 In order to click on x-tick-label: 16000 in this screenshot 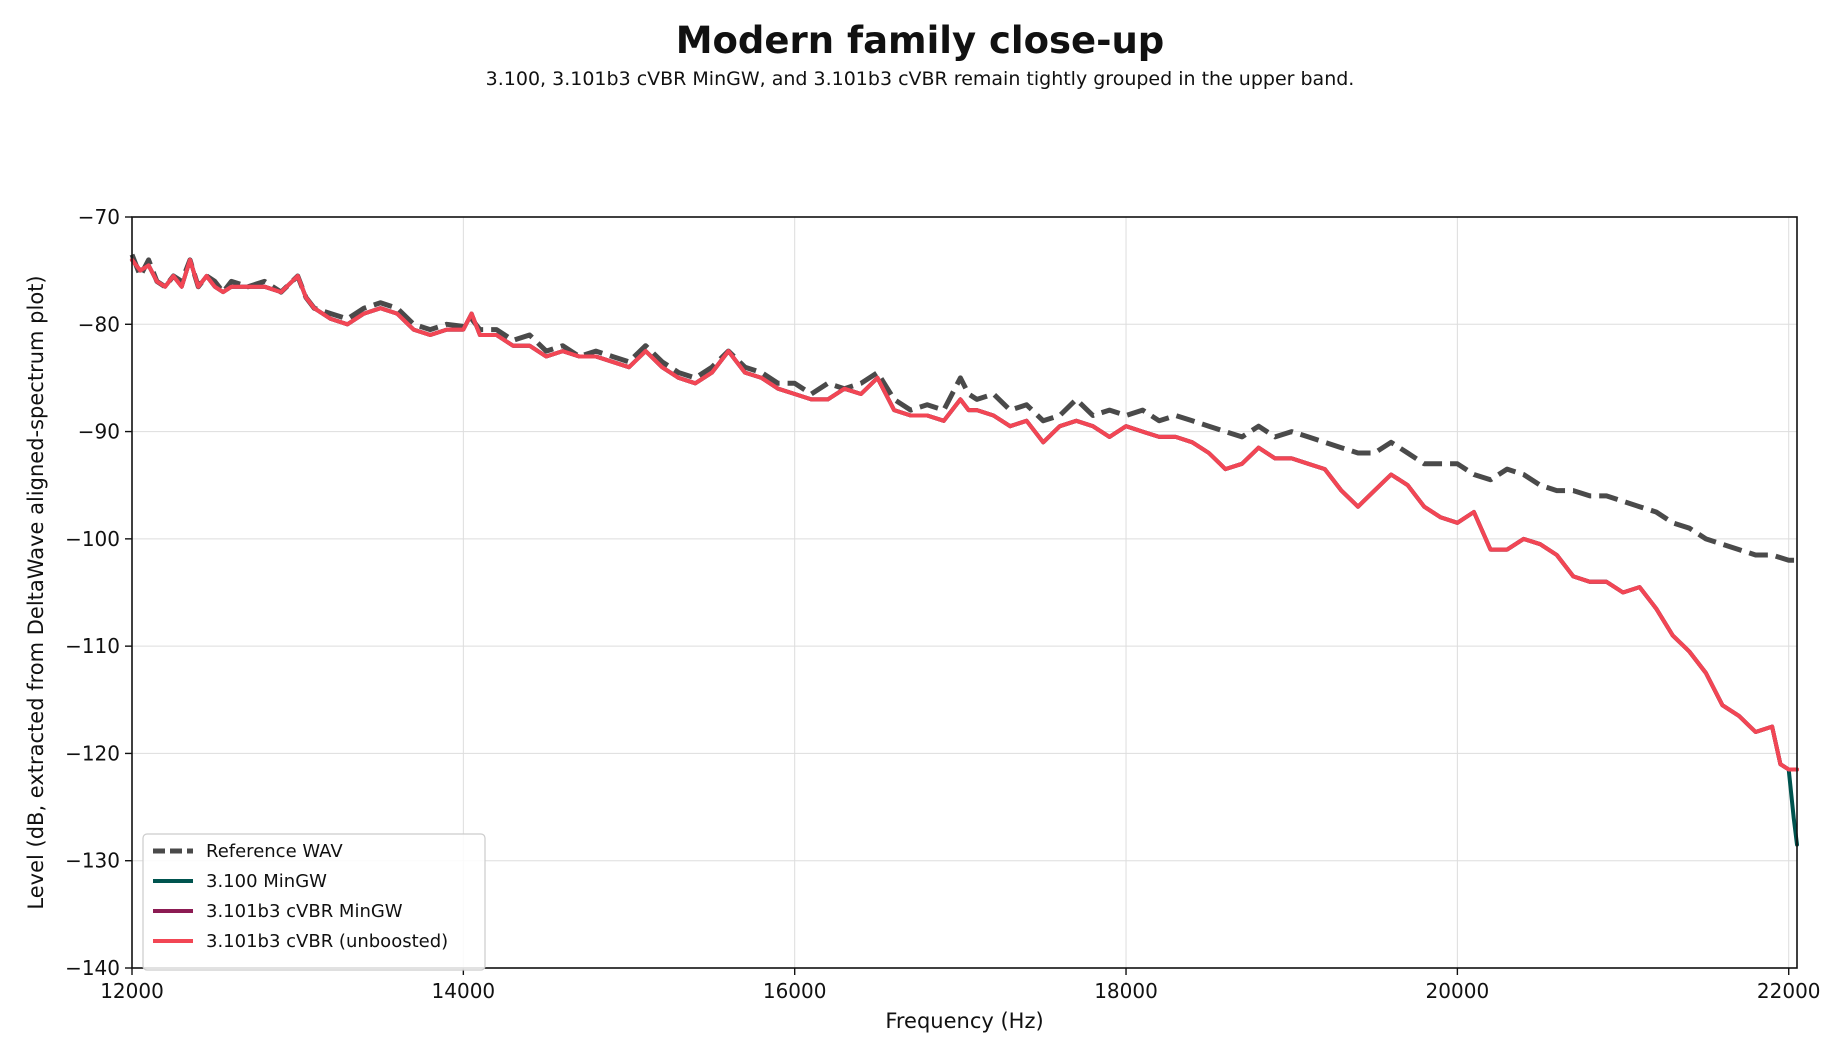, I will do `click(795, 991)`.